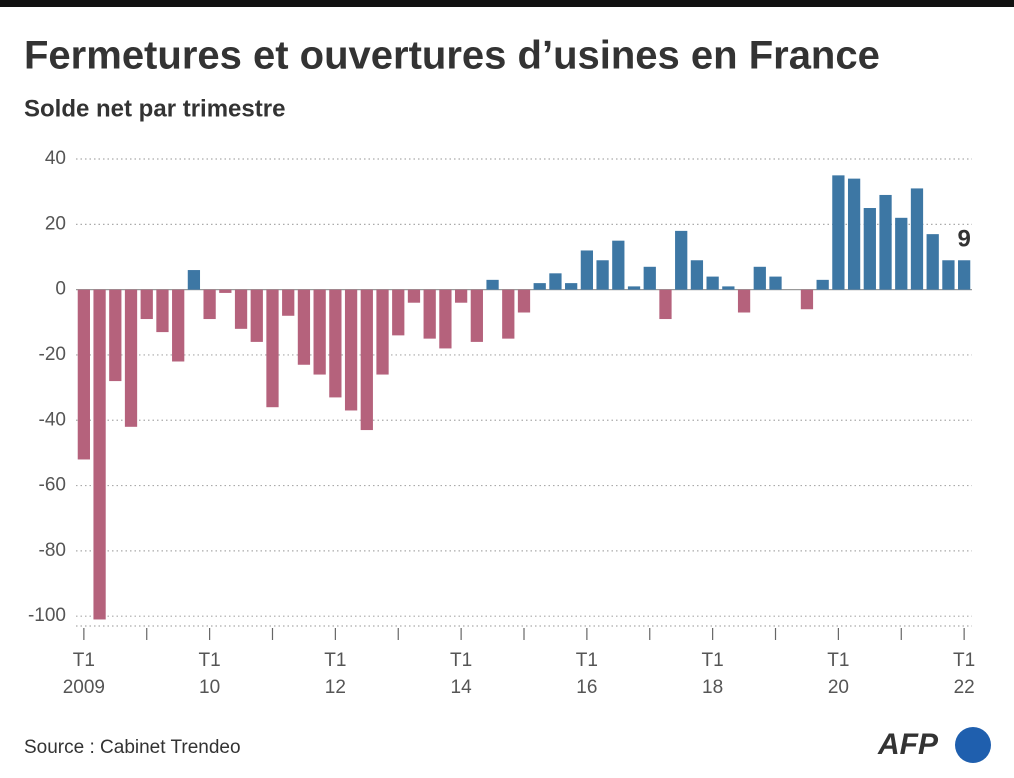  What do you see at coordinates (52, 354) in the screenshot?
I see `y-tick-label: -20` at bounding box center [52, 354].